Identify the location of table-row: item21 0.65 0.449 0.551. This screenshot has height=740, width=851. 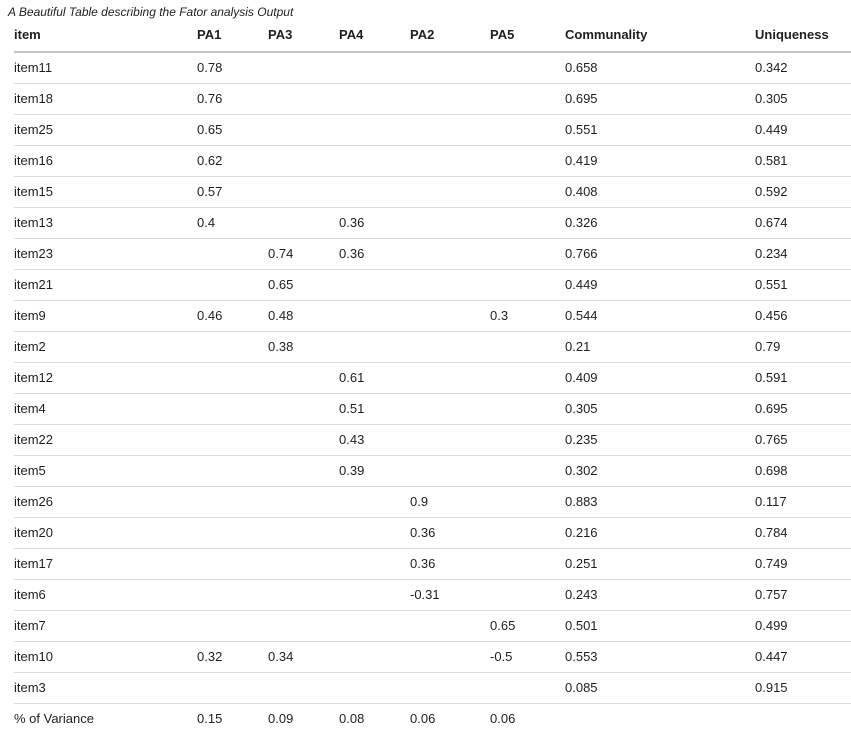
(432, 285).